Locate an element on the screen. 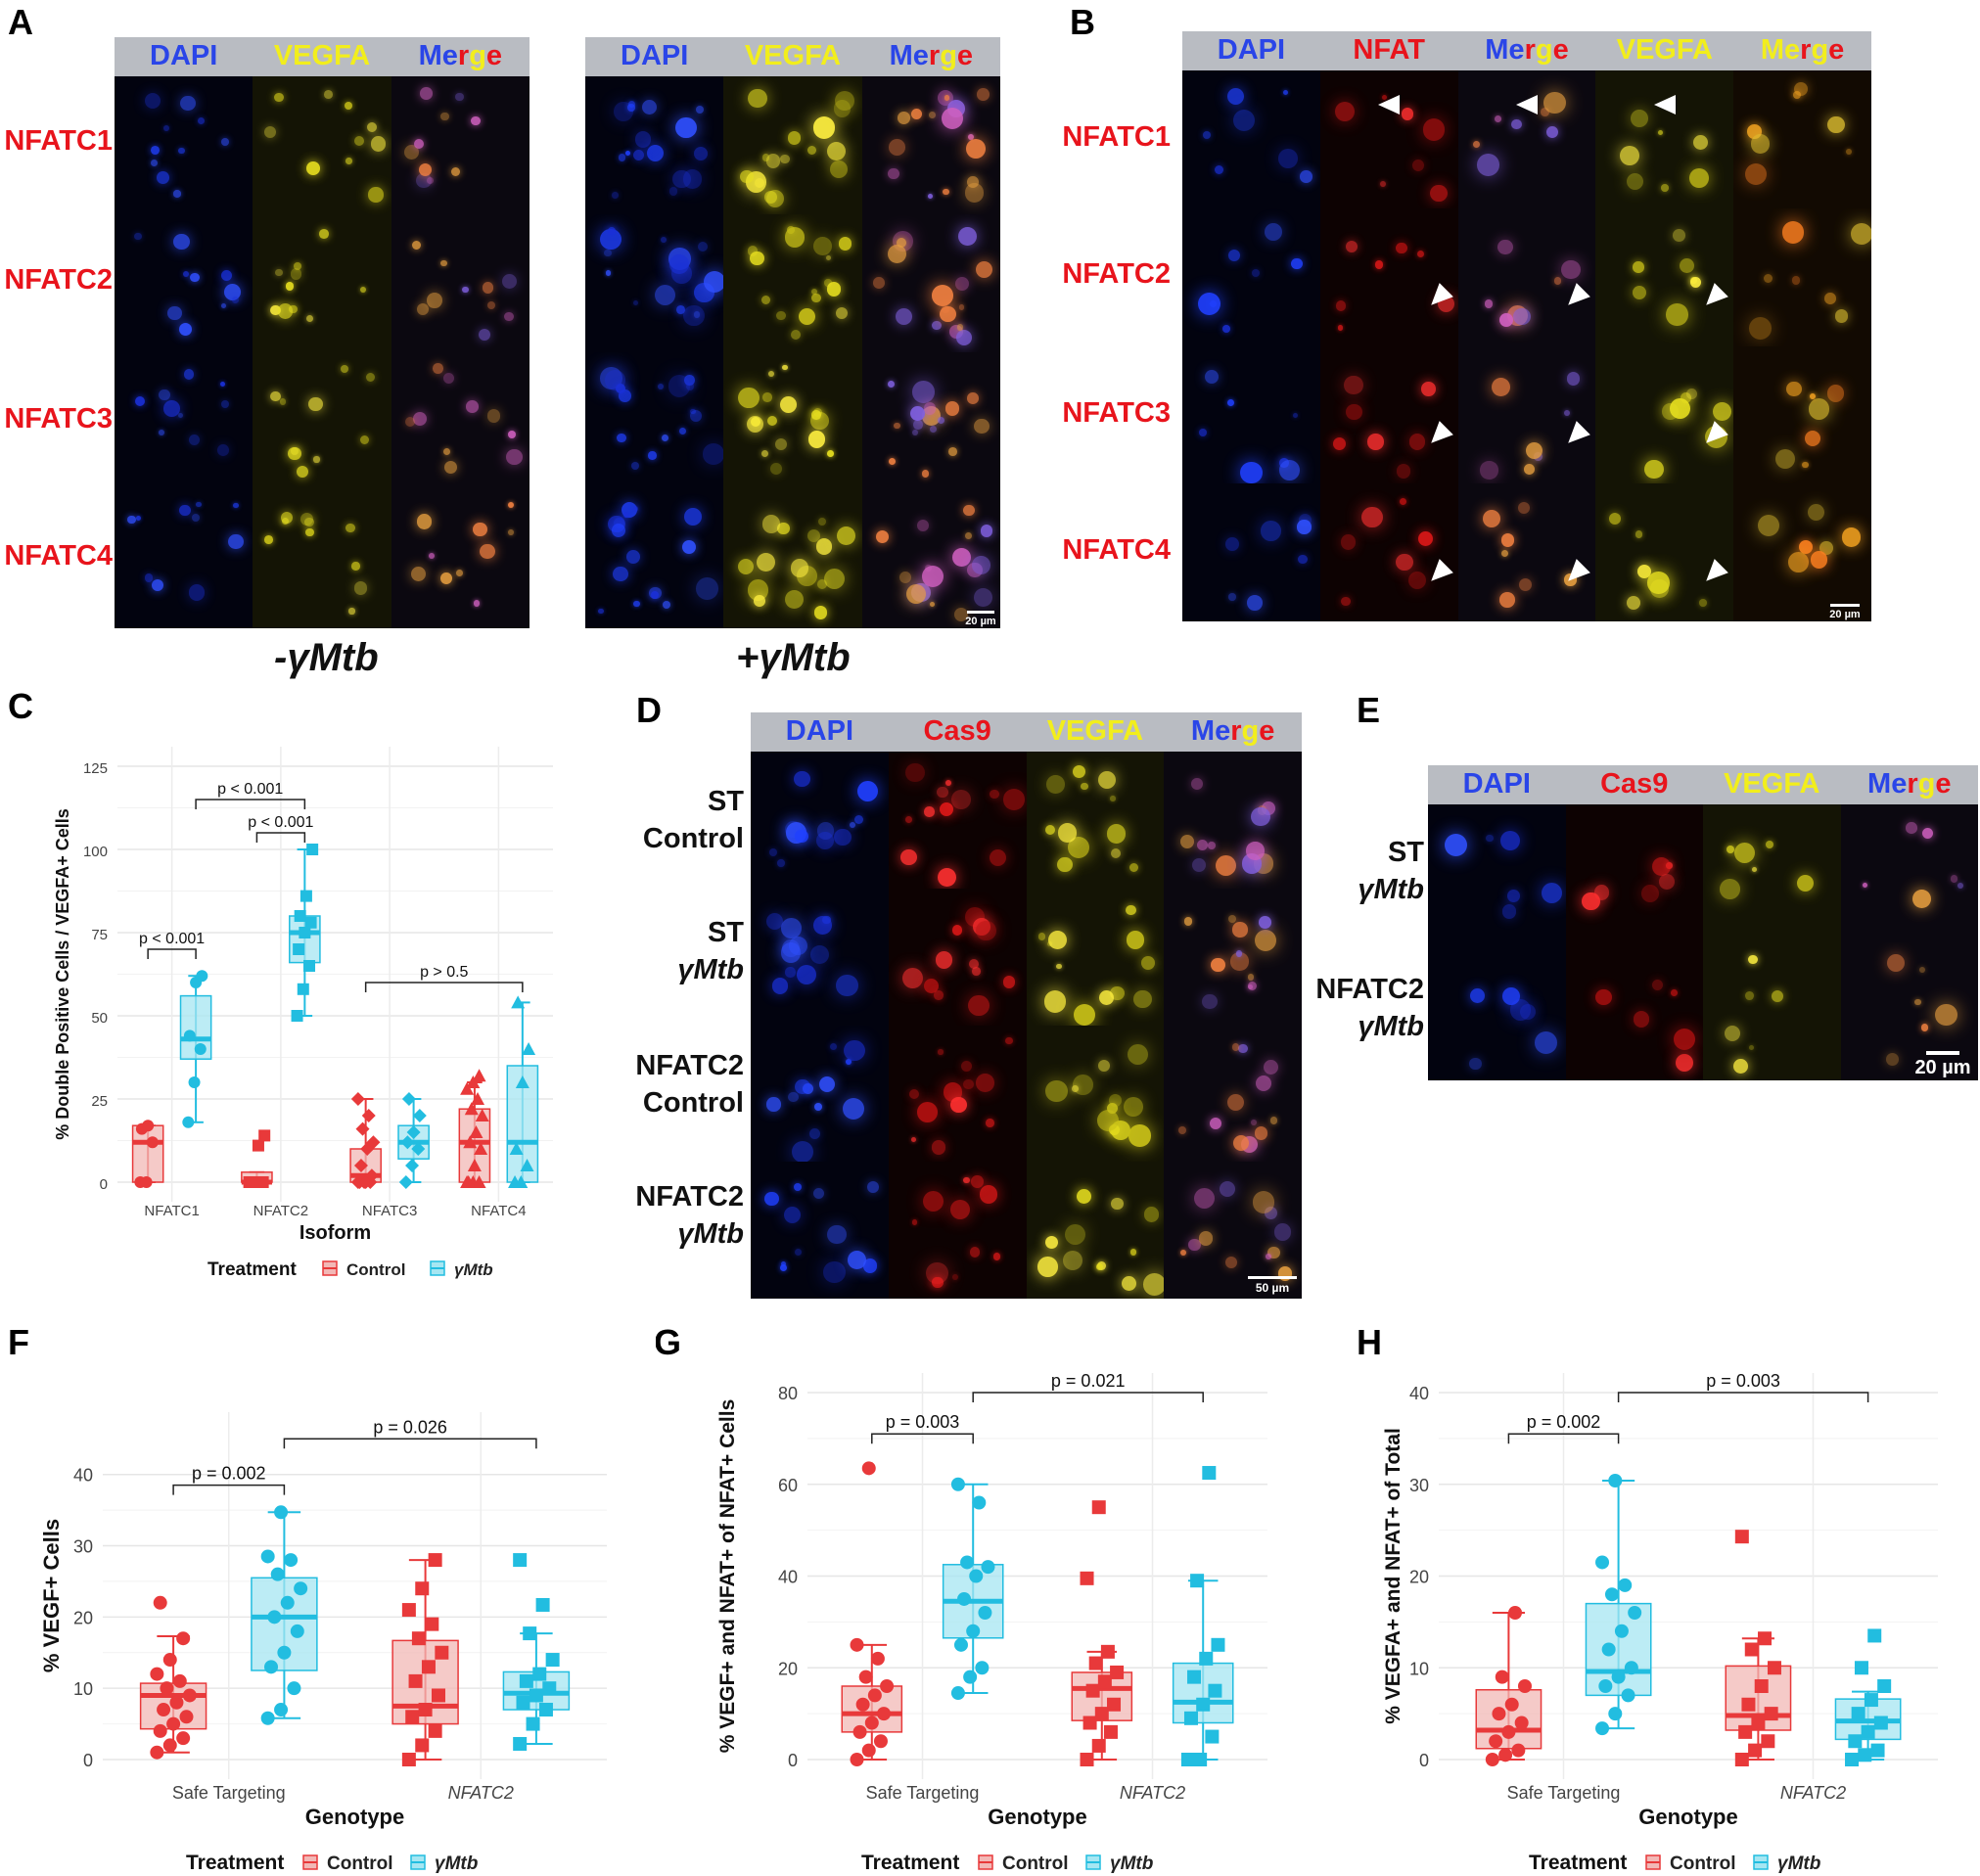 Image resolution: width=1980 pixels, height=1876 pixels. y-tick-label: 100 is located at coordinates (96, 852).